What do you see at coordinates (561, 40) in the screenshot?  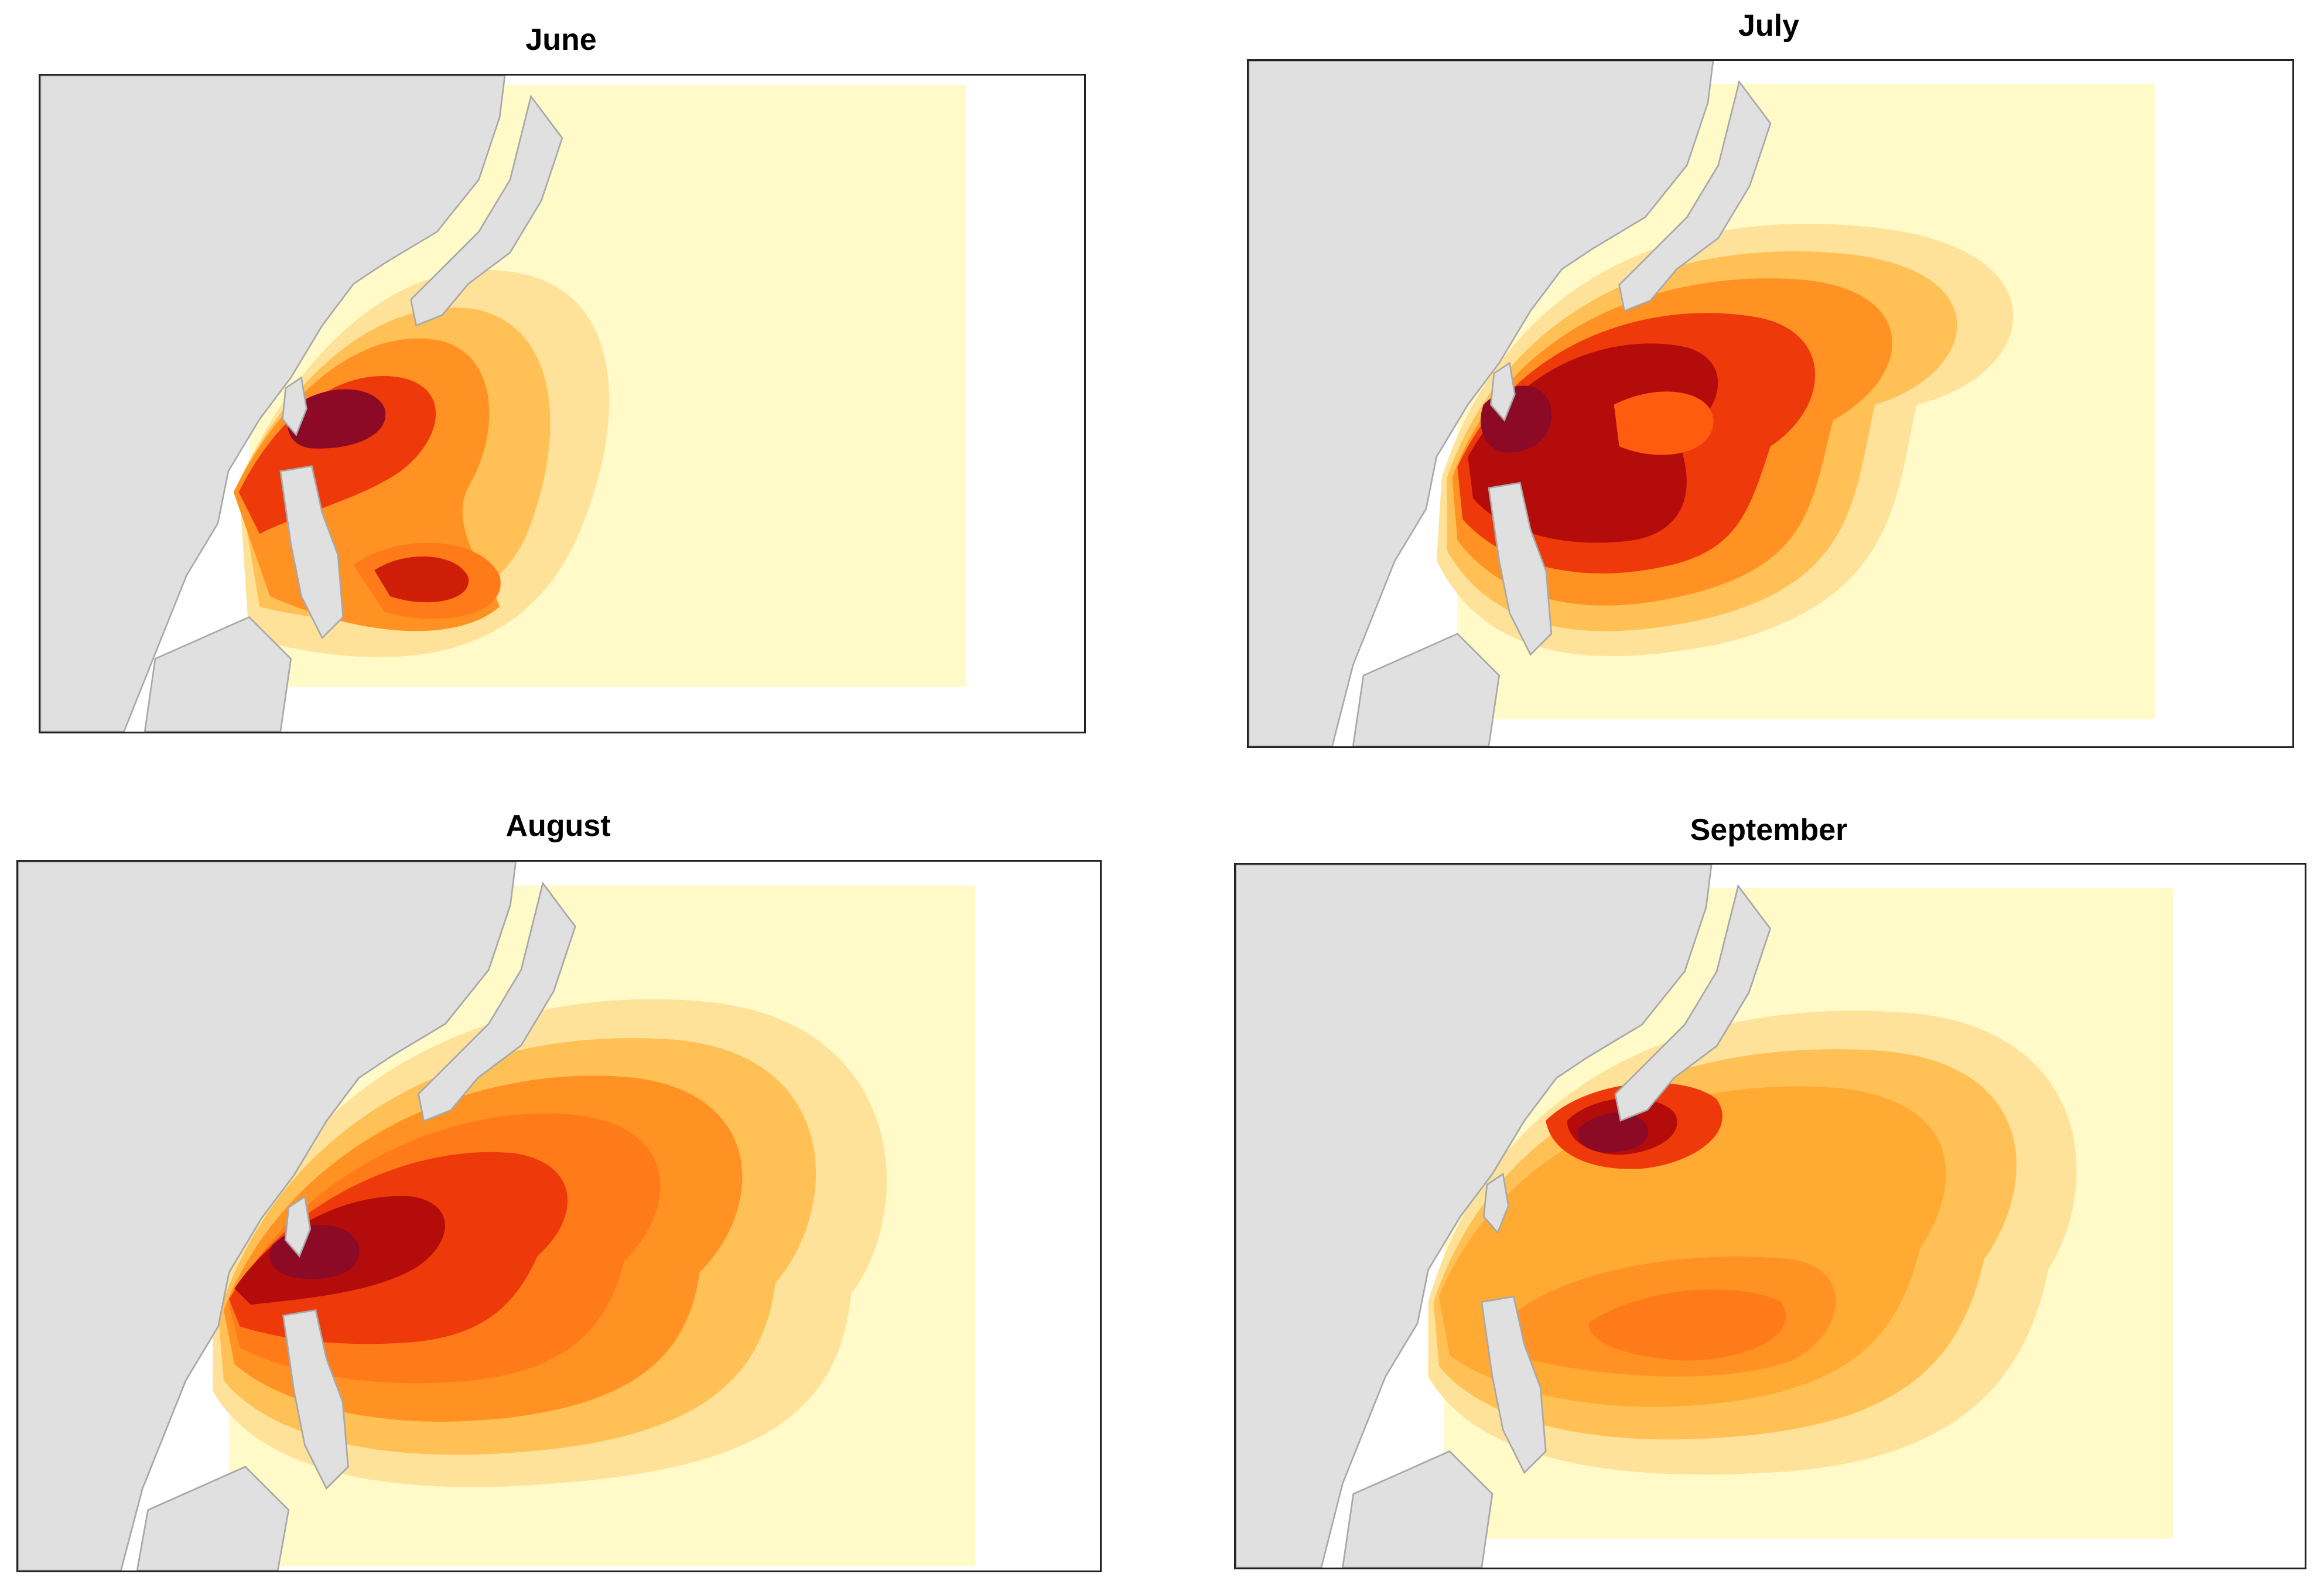 I see `panel-title-june: June` at bounding box center [561, 40].